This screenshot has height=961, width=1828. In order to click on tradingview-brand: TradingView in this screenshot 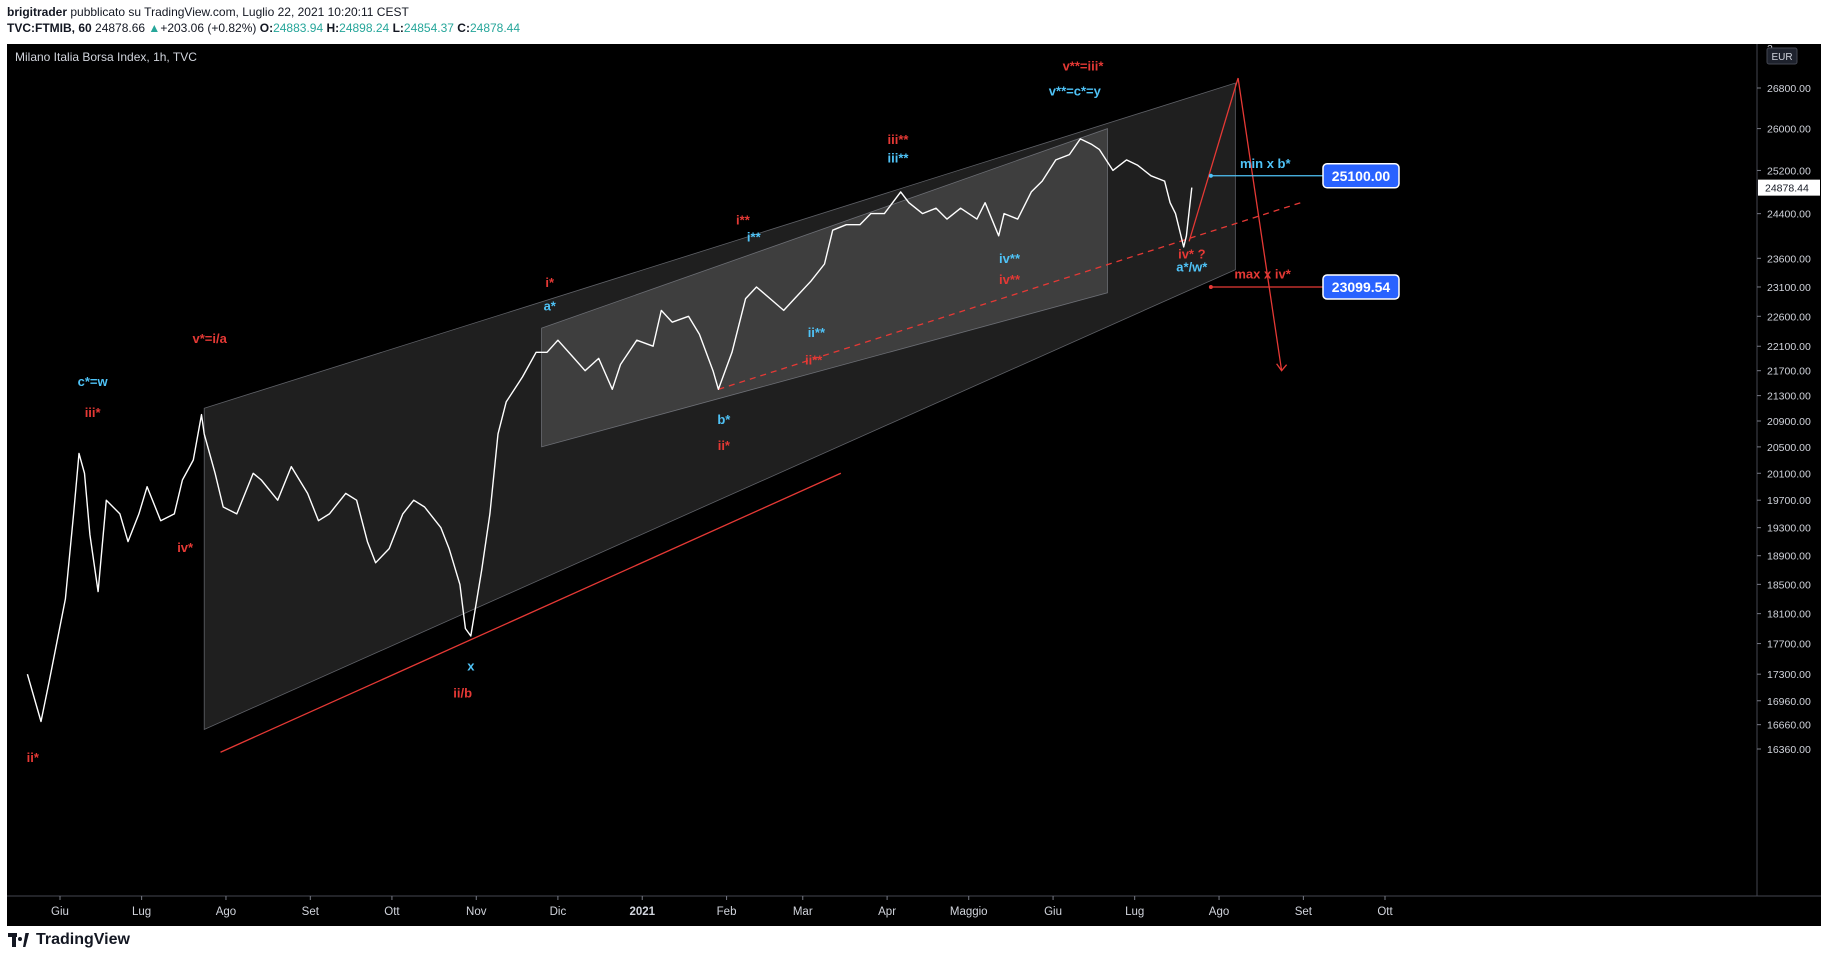, I will do `click(83, 939)`.